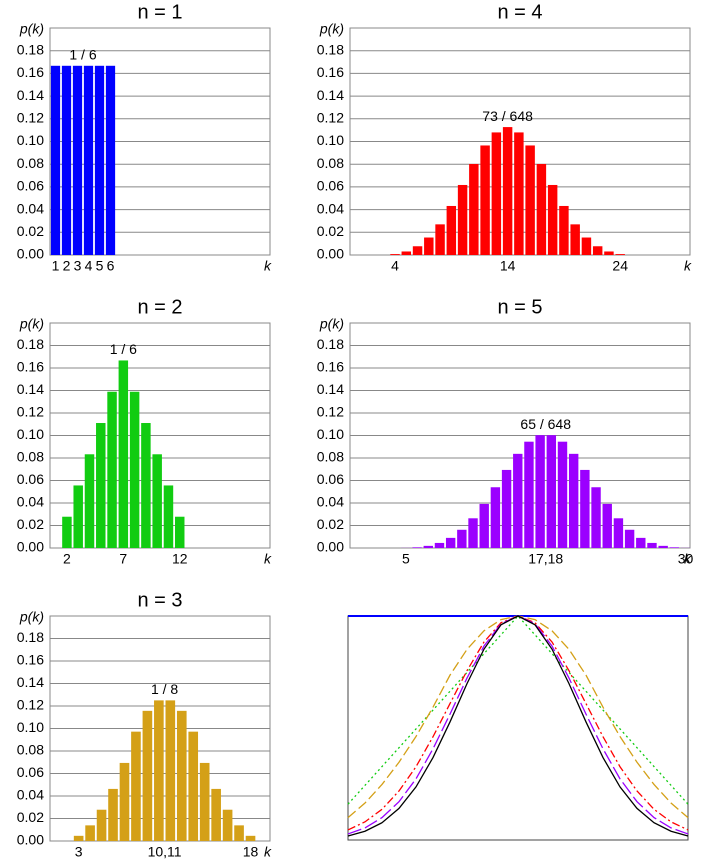  I want to click on x-tick-label: 14, so click(508, 266).